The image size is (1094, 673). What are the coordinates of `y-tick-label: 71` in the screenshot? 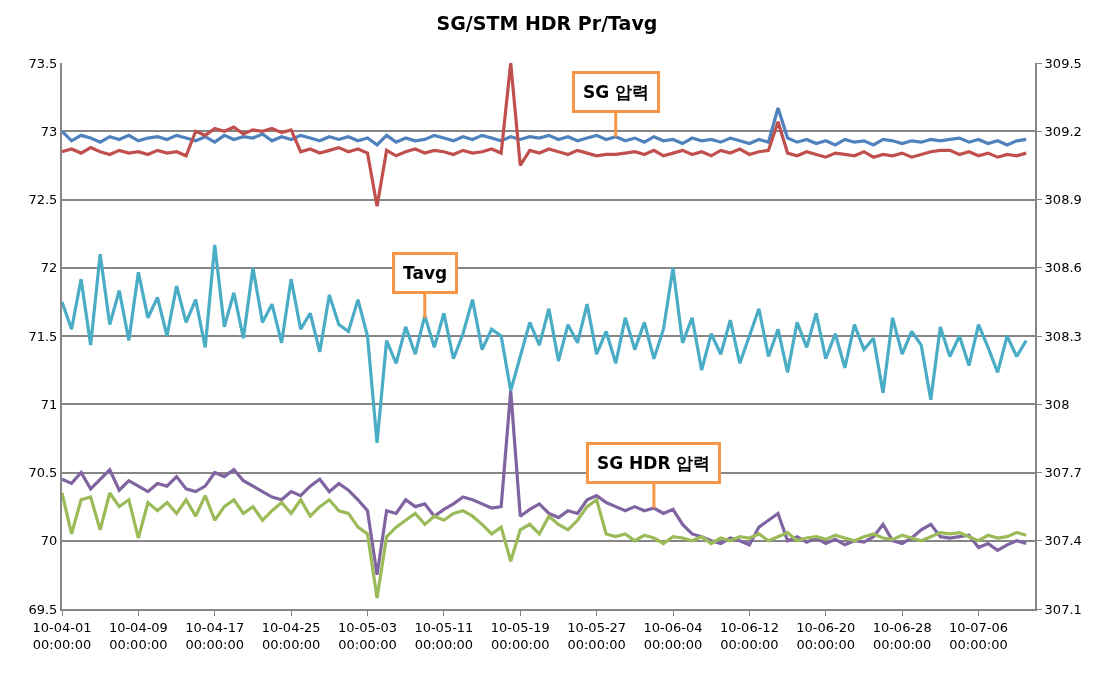 It's located at (49, 404).